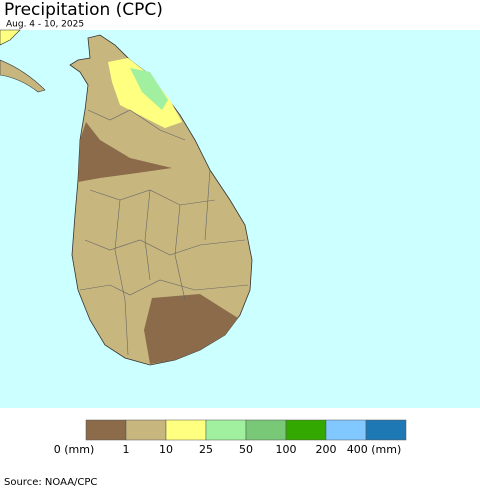 This screenshot has height=490, width=480. I want to click on legend: 0 (mm) 1 10 25 50 100 200 400 (mm), so click(230, 437).